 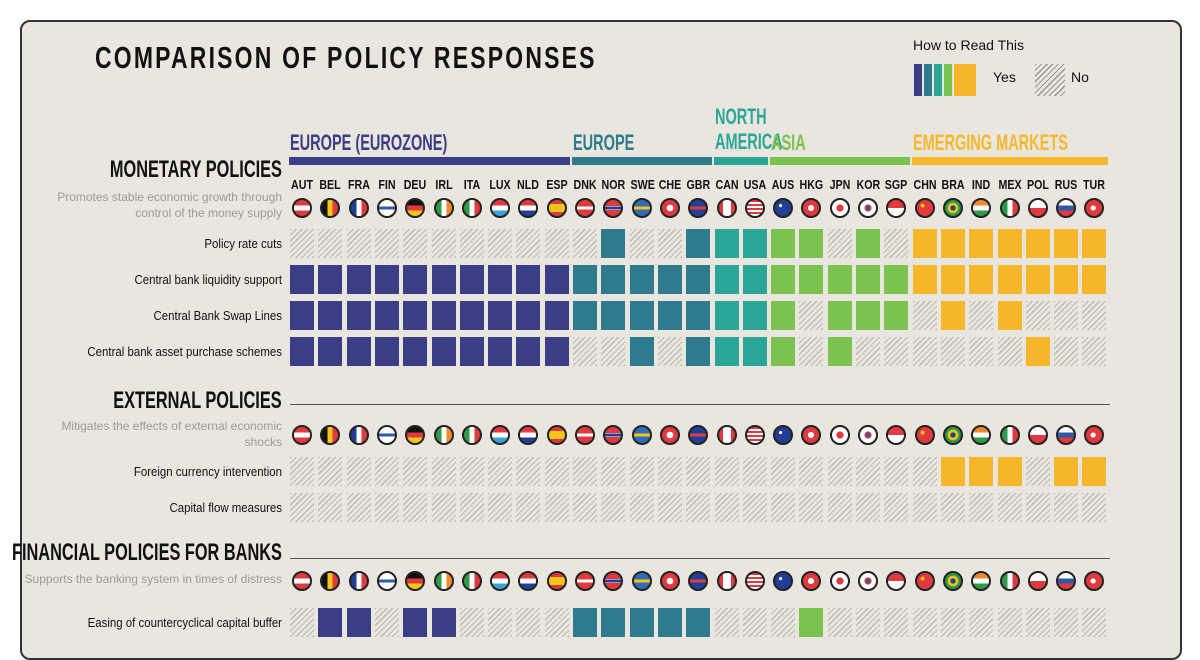 I want to click on country-code: RUS, so click(x=1066, y=184).